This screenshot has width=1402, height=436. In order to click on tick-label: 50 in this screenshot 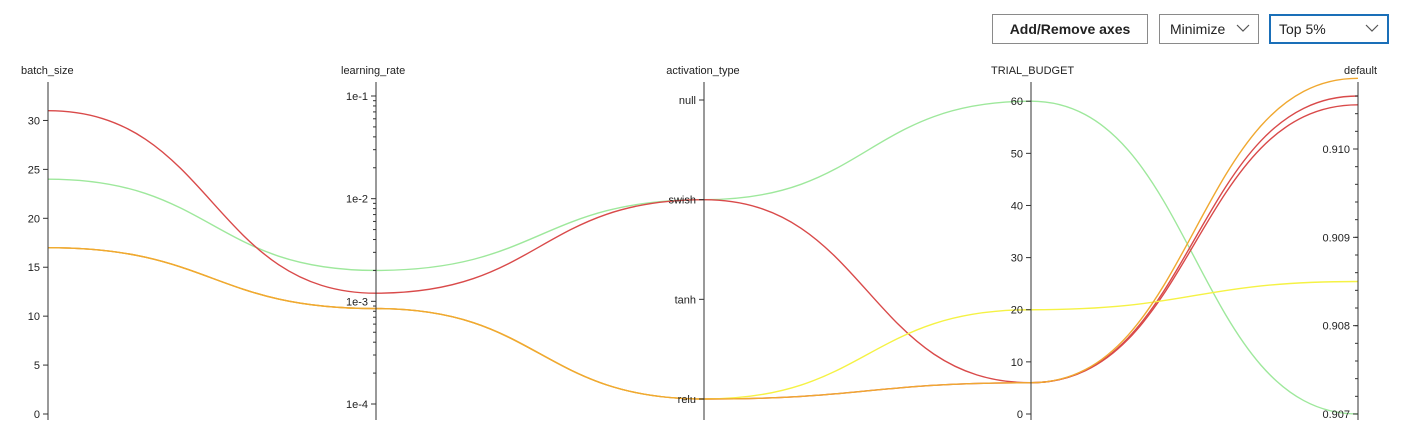, I will do `click(1017, 154)`.